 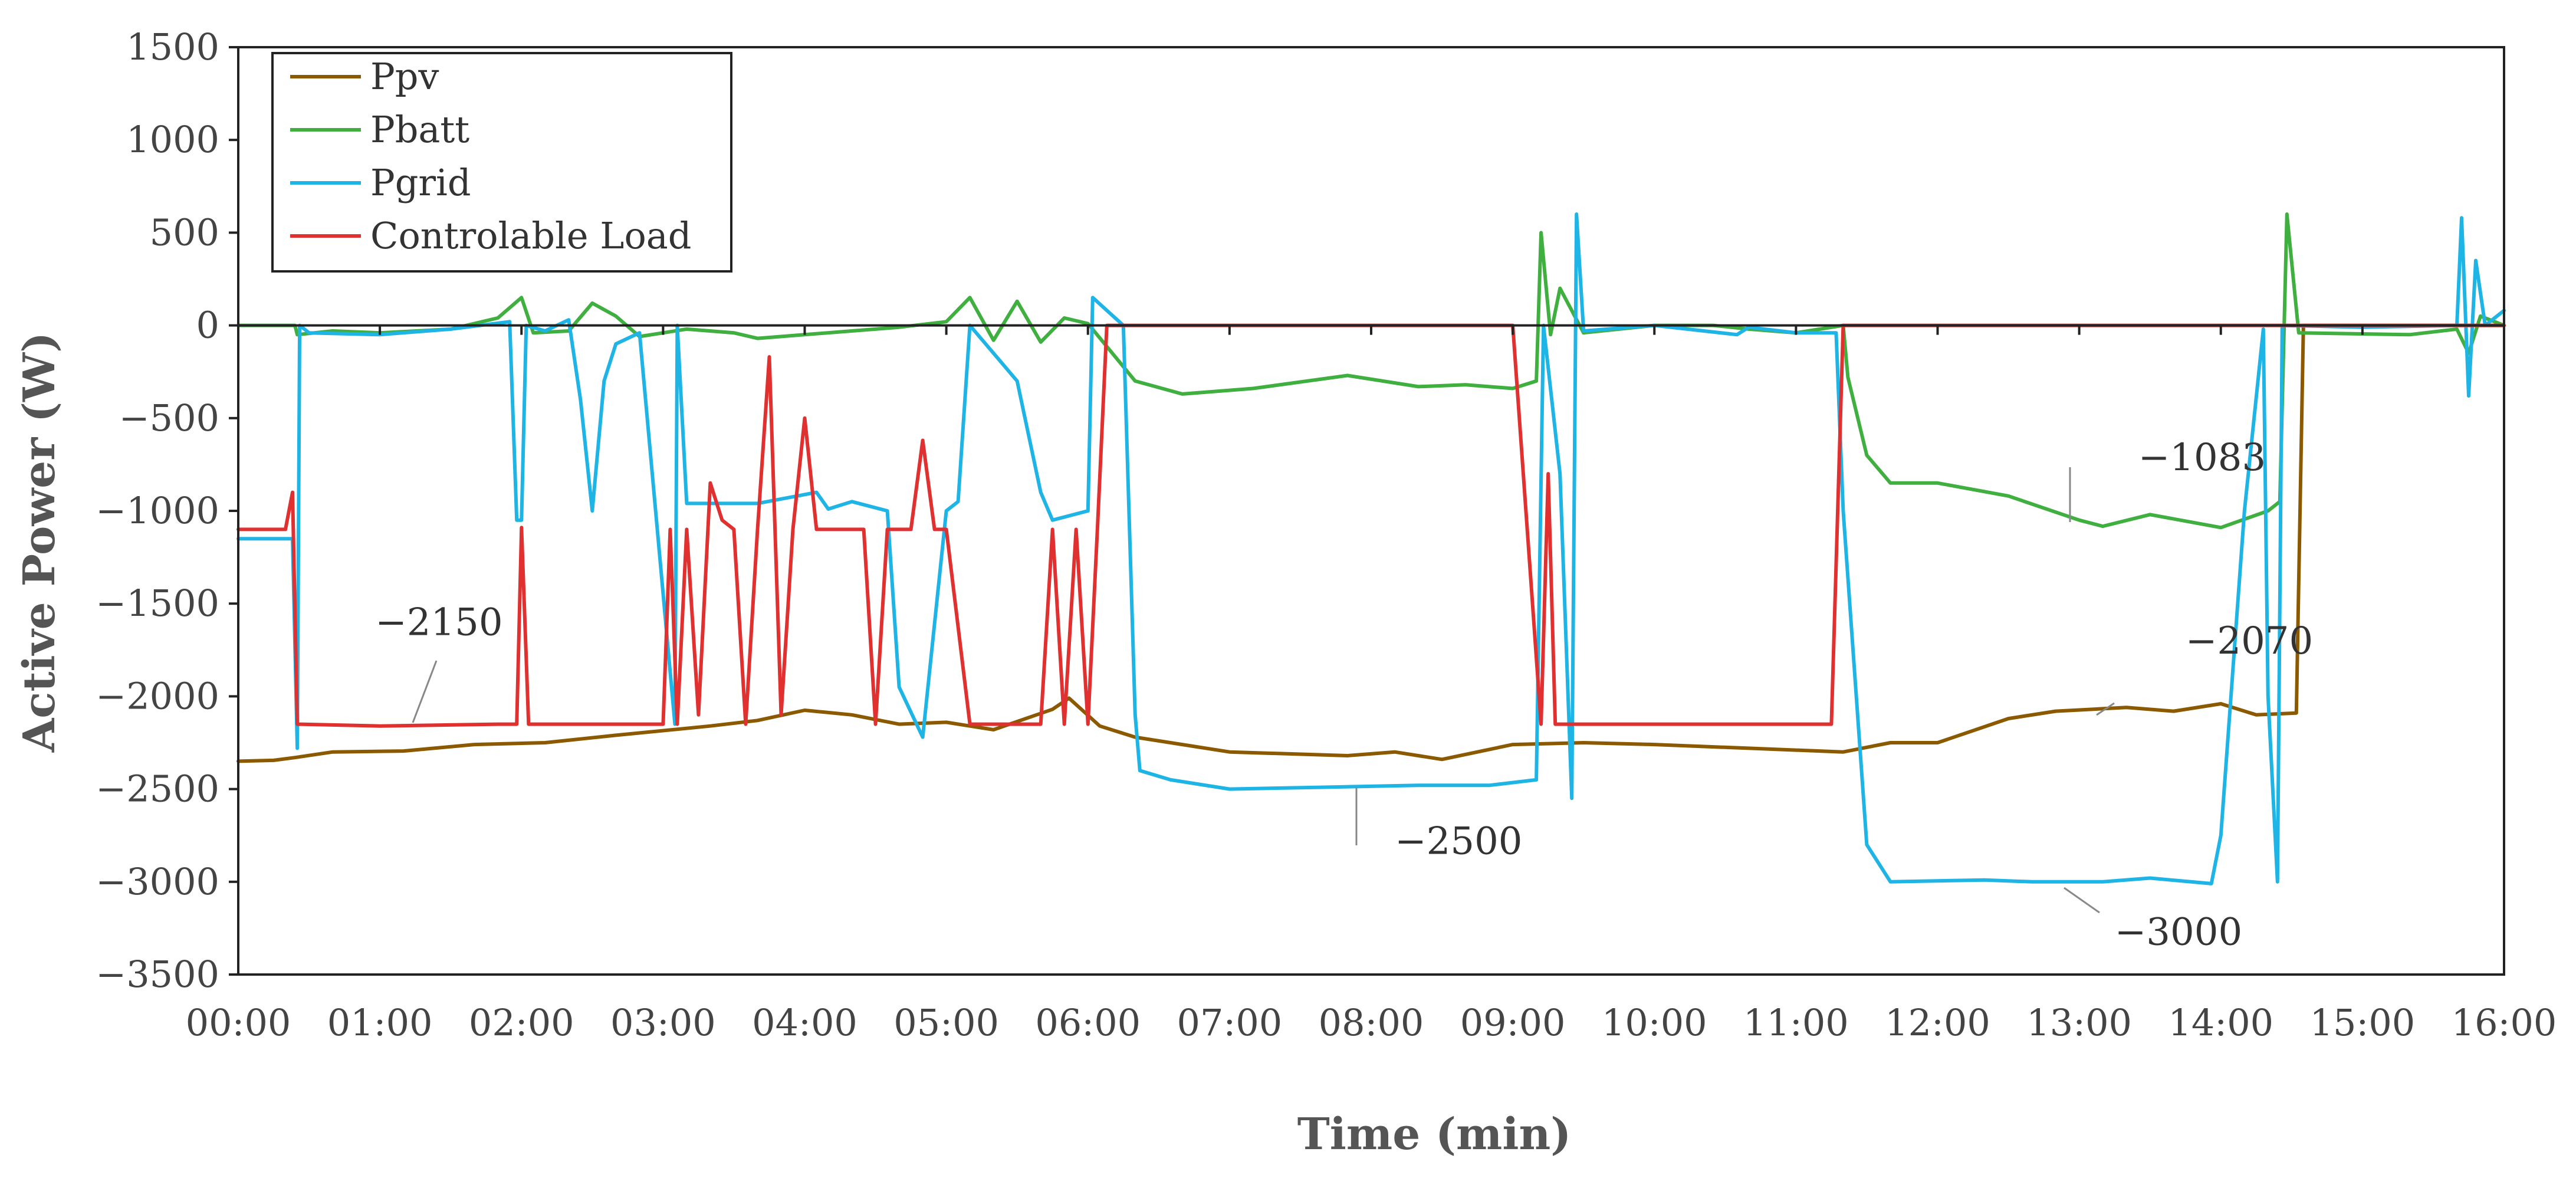 What do you see at coordinates (1088, 1022) in the screenshot?
I see `x-tick-label: 06:00` at bounding box center [1088, 1022].